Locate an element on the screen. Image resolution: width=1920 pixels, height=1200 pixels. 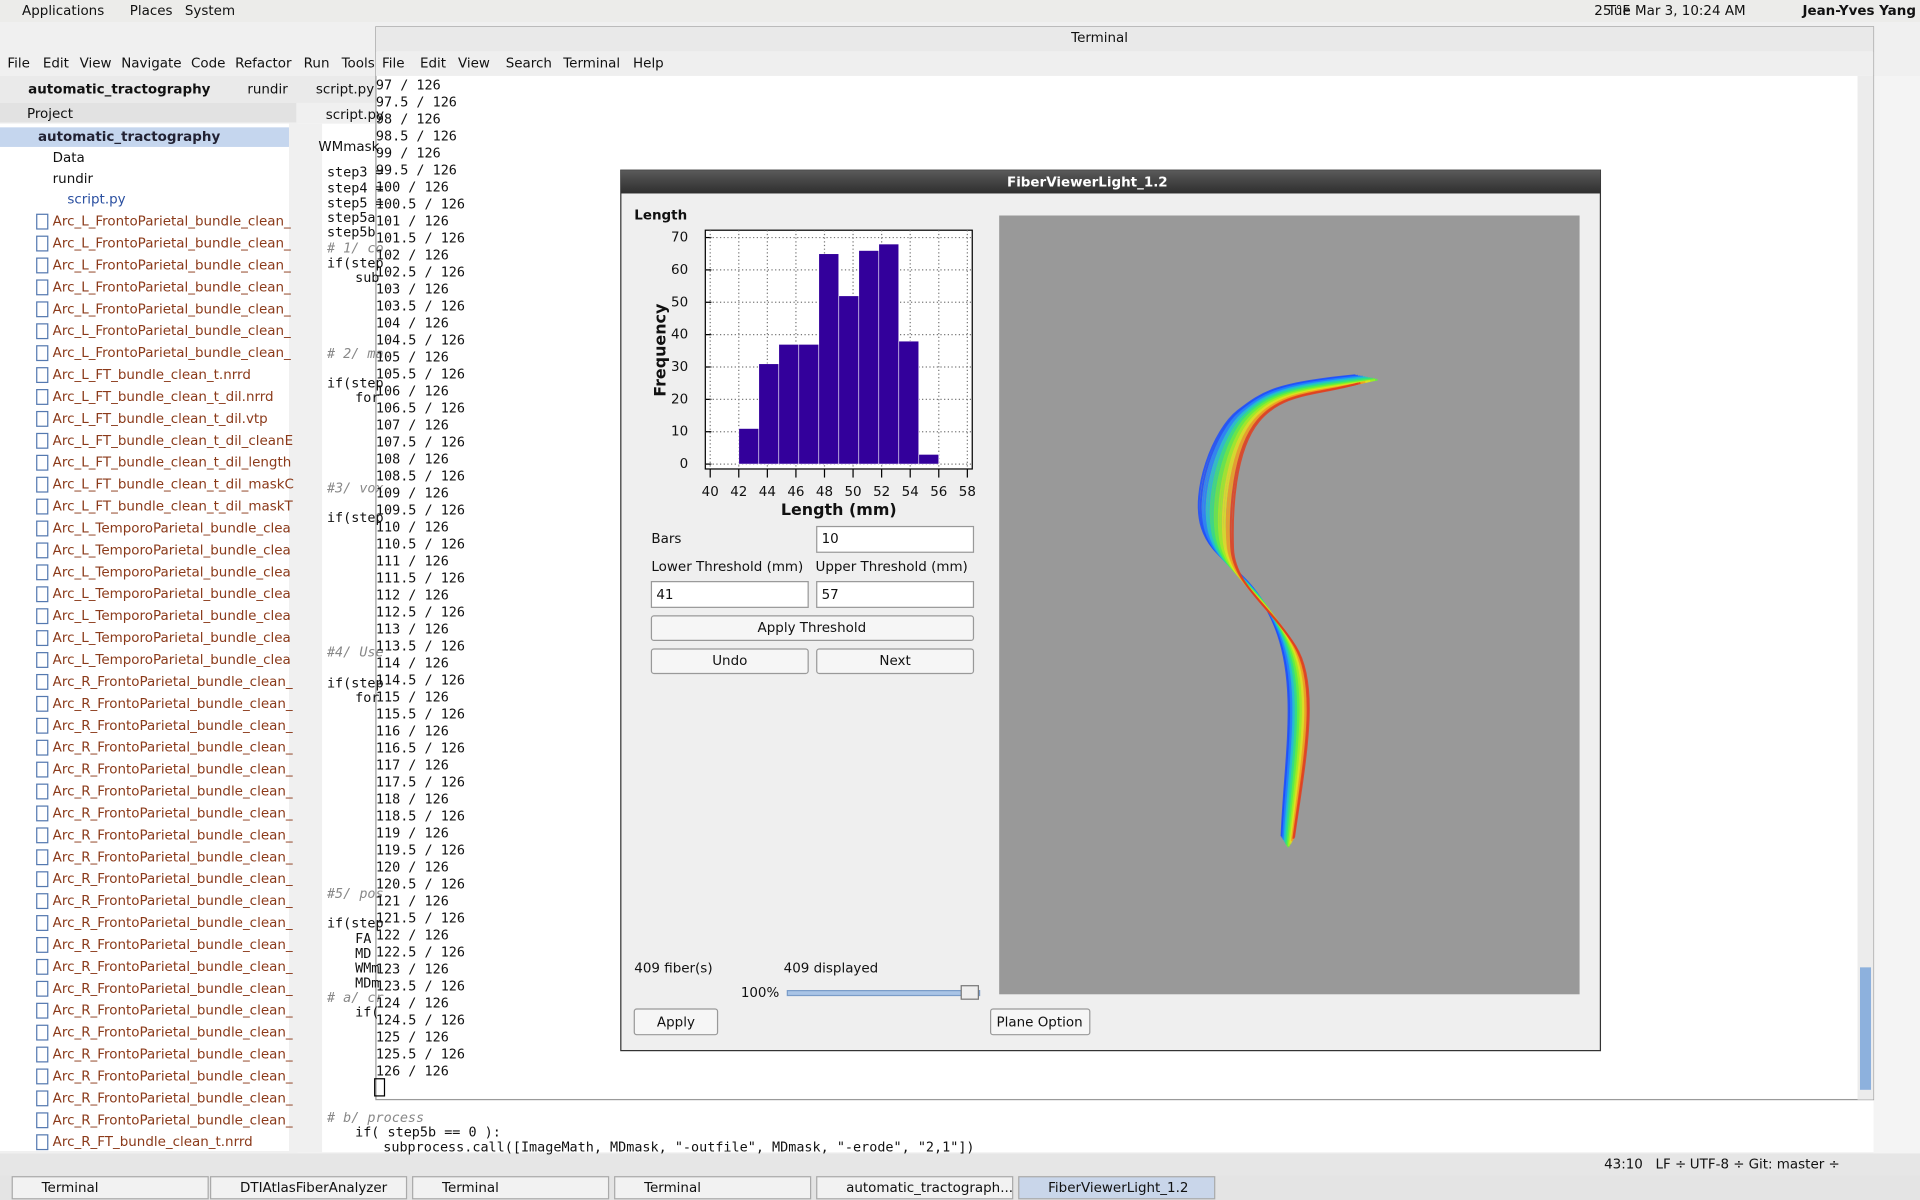
slider-handle is located at coordinates (969, 992).